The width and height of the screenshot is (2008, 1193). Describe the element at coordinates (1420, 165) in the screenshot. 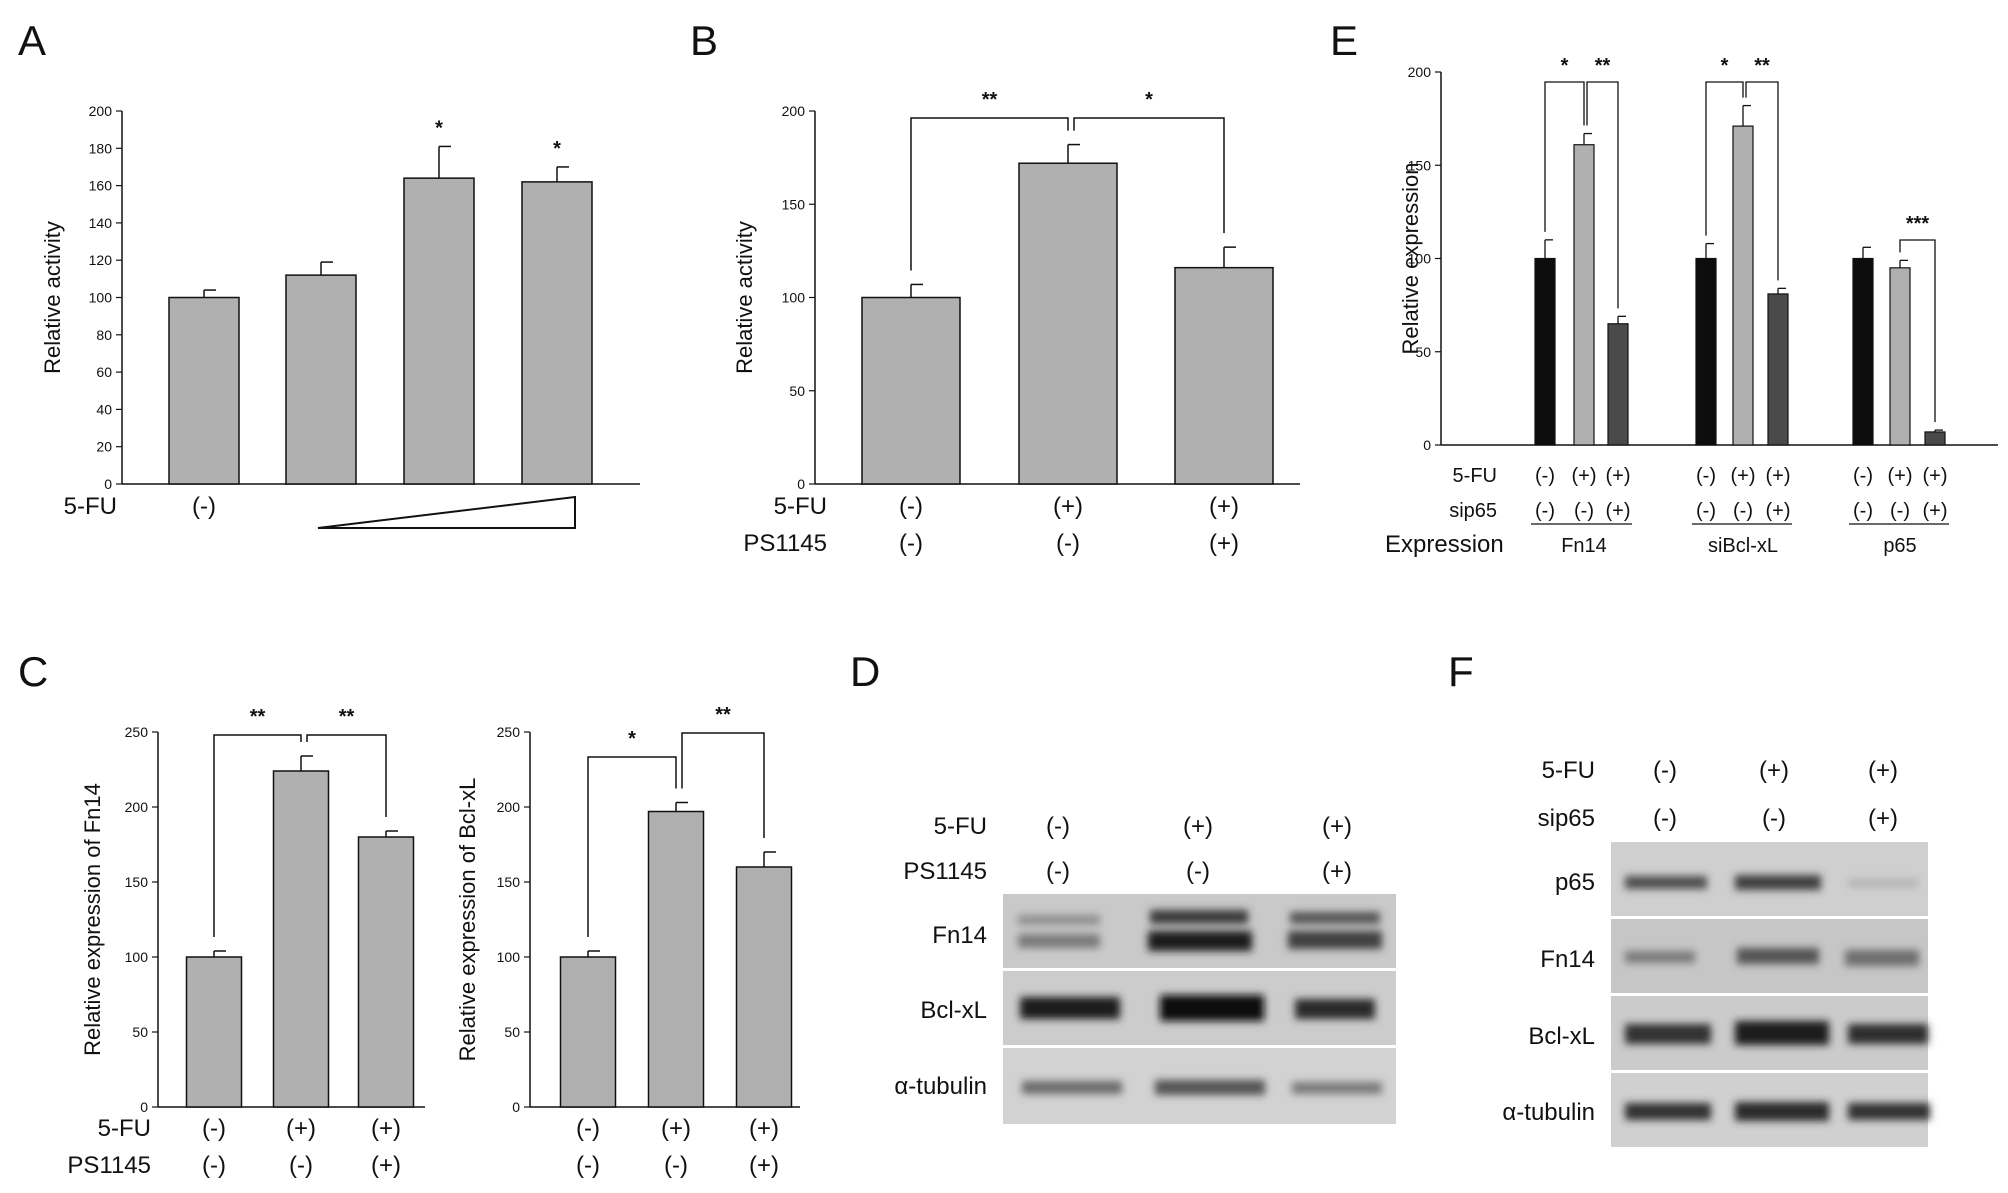

I see `y-tick-label: 150` at that location.